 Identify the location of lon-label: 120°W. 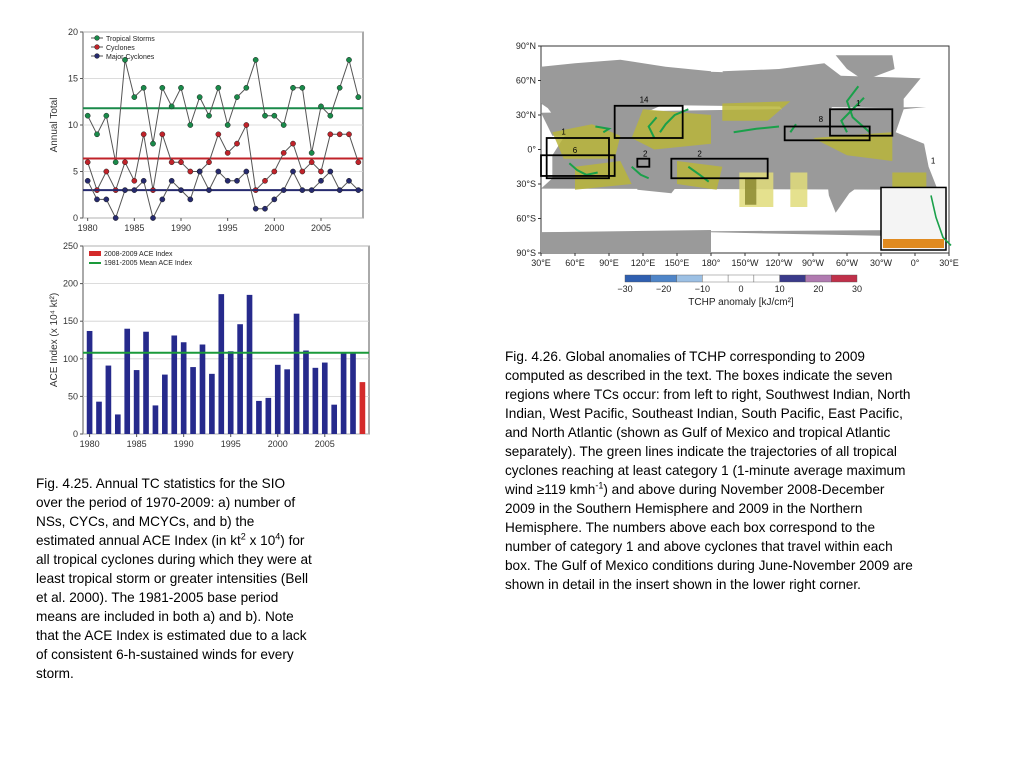
(779, 263).